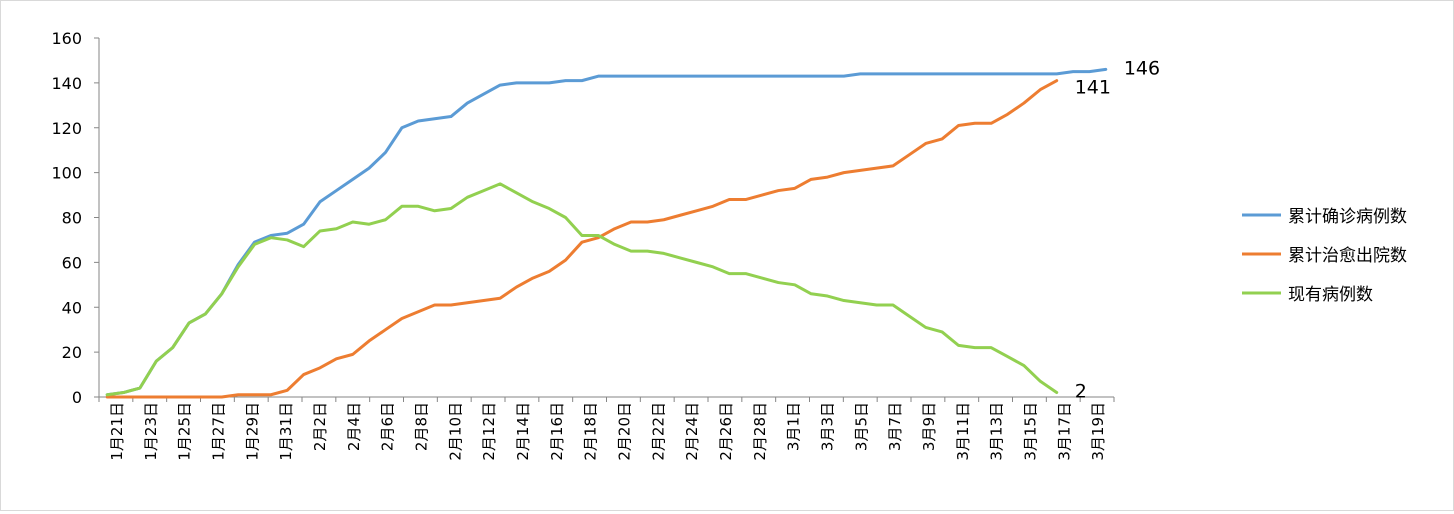 This screenshot has width=1454, height=514. Describe the element at coordinates (72, 307) in the screenshot. I see `y-tick-label: 40` at that location.